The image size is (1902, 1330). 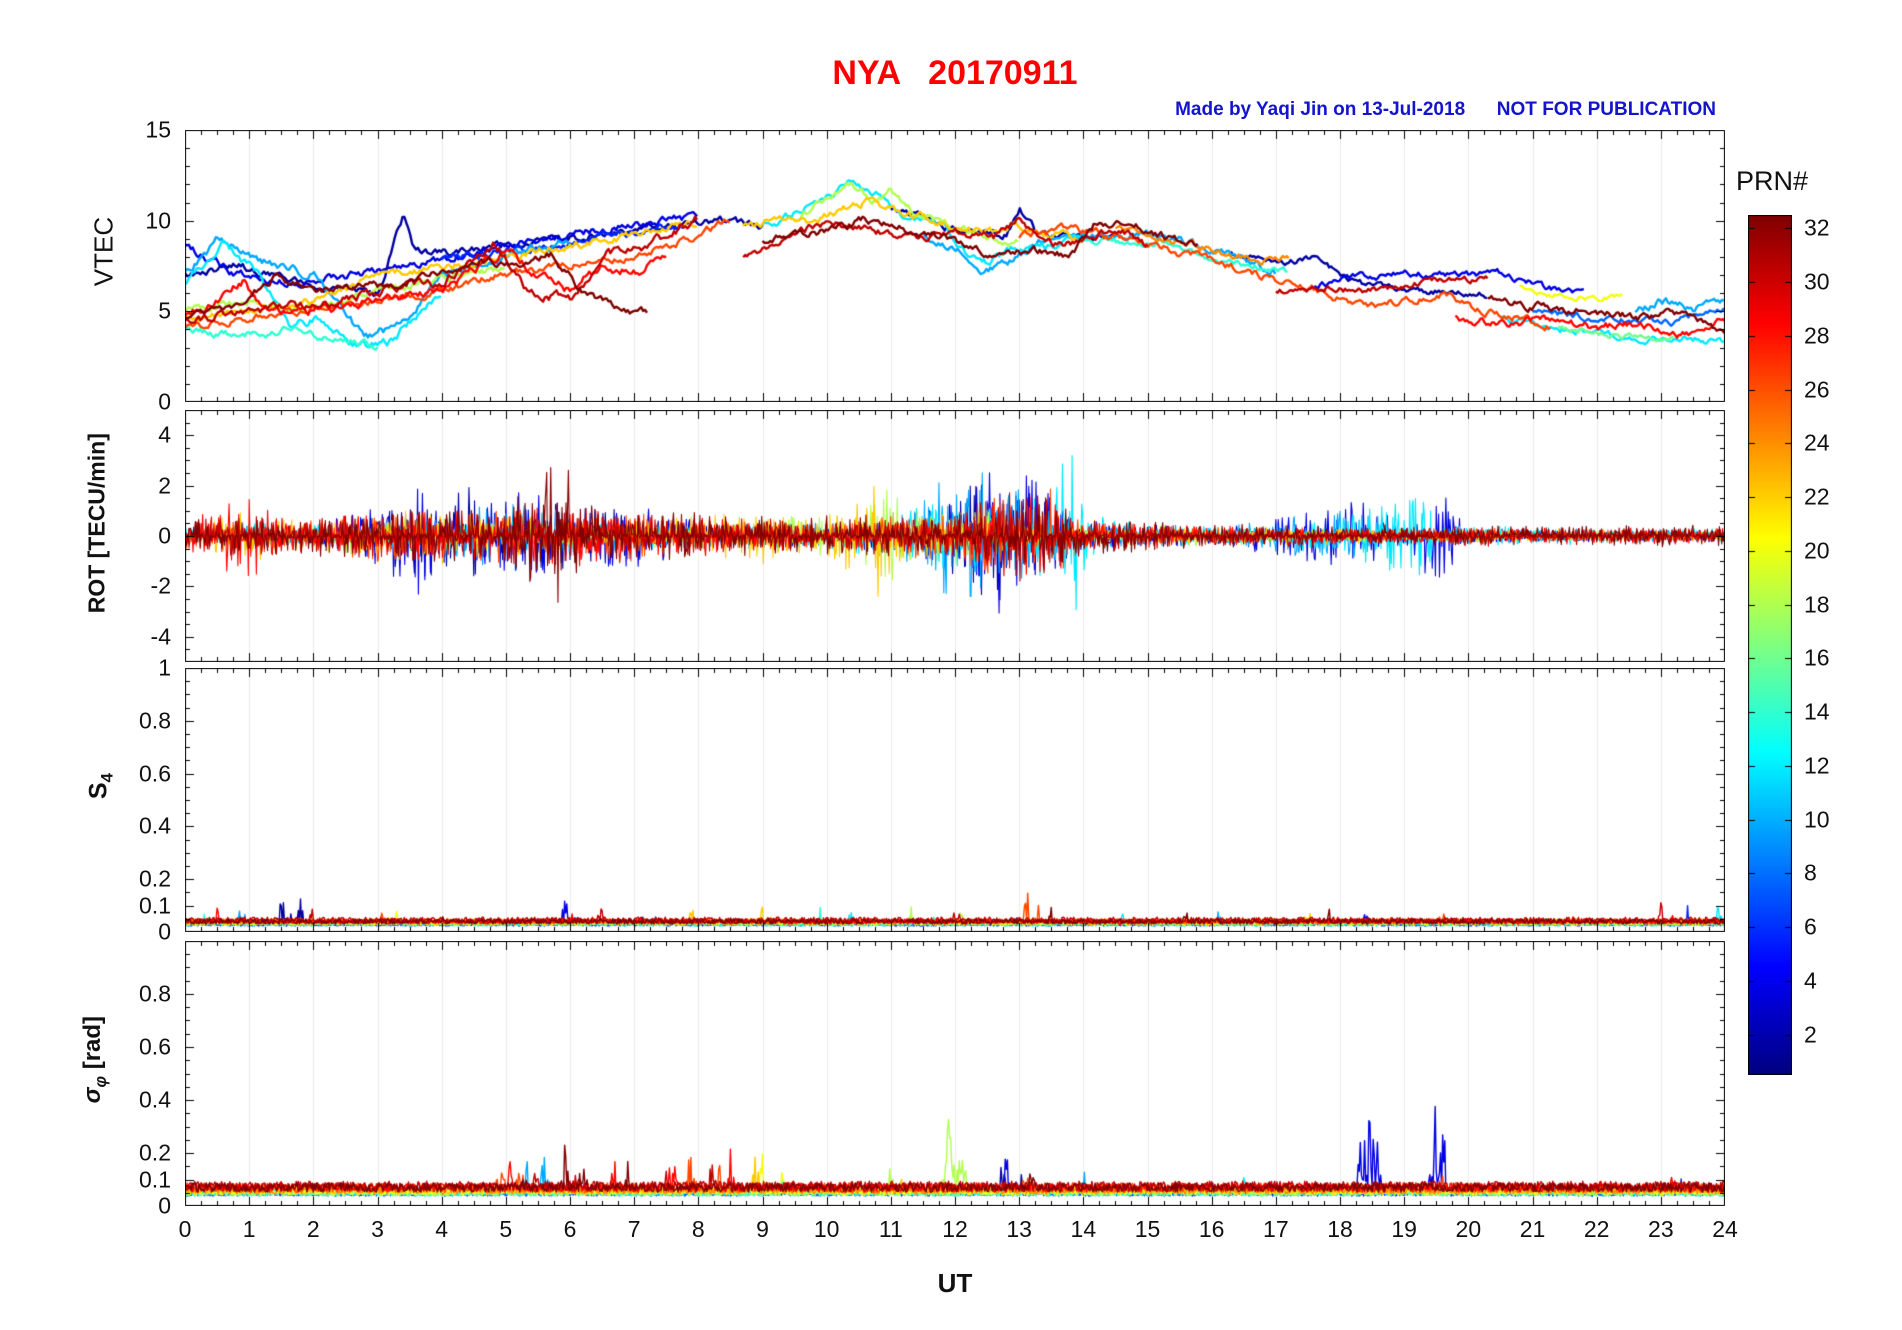 What do you see at coordinates (100, 1081) in the screenshot?
I see `ylabel-sigma-sub: φ` at bounding box center [100, 1081].